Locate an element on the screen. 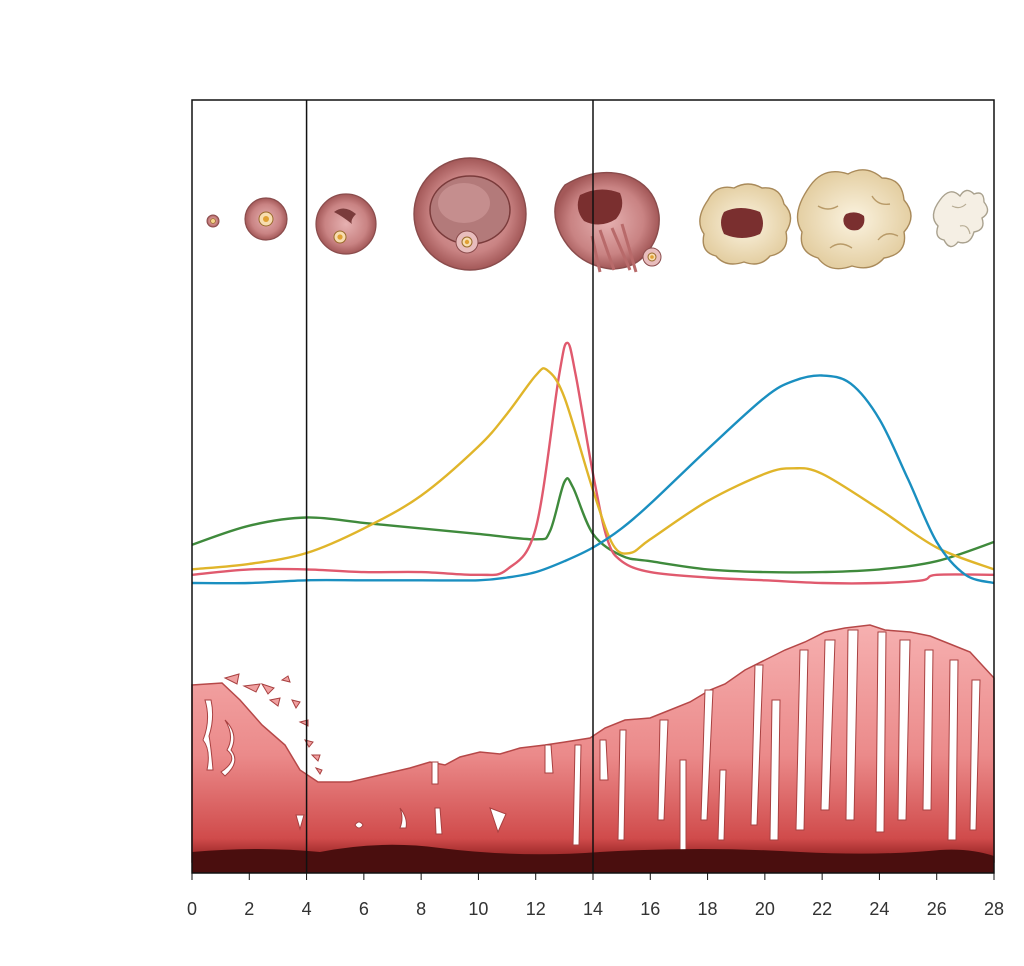 Image resolution: width=1024 pixels, height=966 pixels. x-tick-label: 10 is located at coordinates (478, 909).